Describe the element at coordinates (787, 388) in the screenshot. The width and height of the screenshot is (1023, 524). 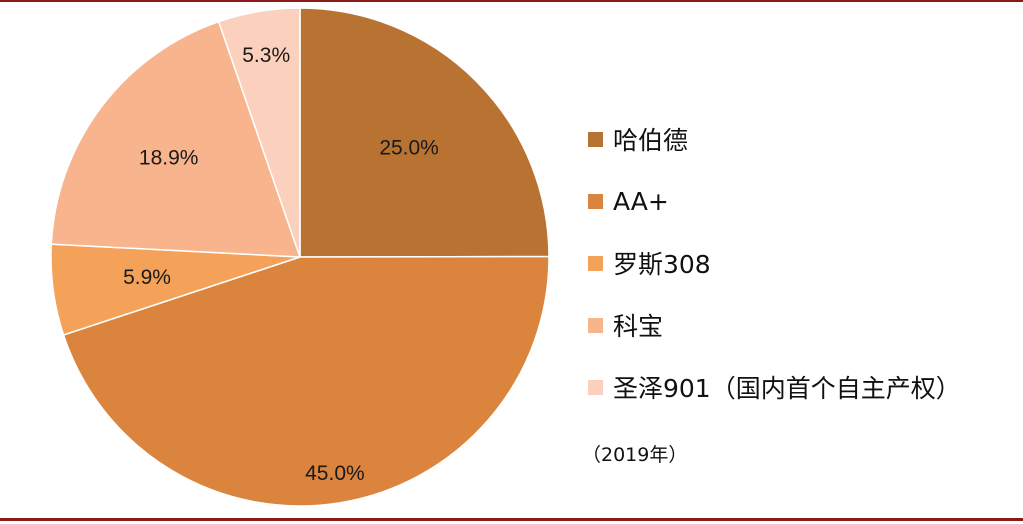
I see `legend-label-4: 圣泽901（国内首个自主产权）` at that location.